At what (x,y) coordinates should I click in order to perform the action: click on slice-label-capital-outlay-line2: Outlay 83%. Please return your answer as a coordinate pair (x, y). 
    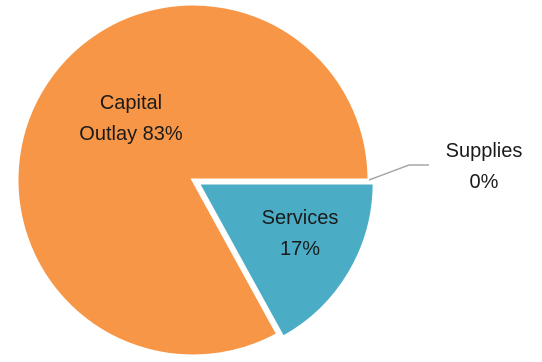
    Looking at the image, I should click on (131, 134).